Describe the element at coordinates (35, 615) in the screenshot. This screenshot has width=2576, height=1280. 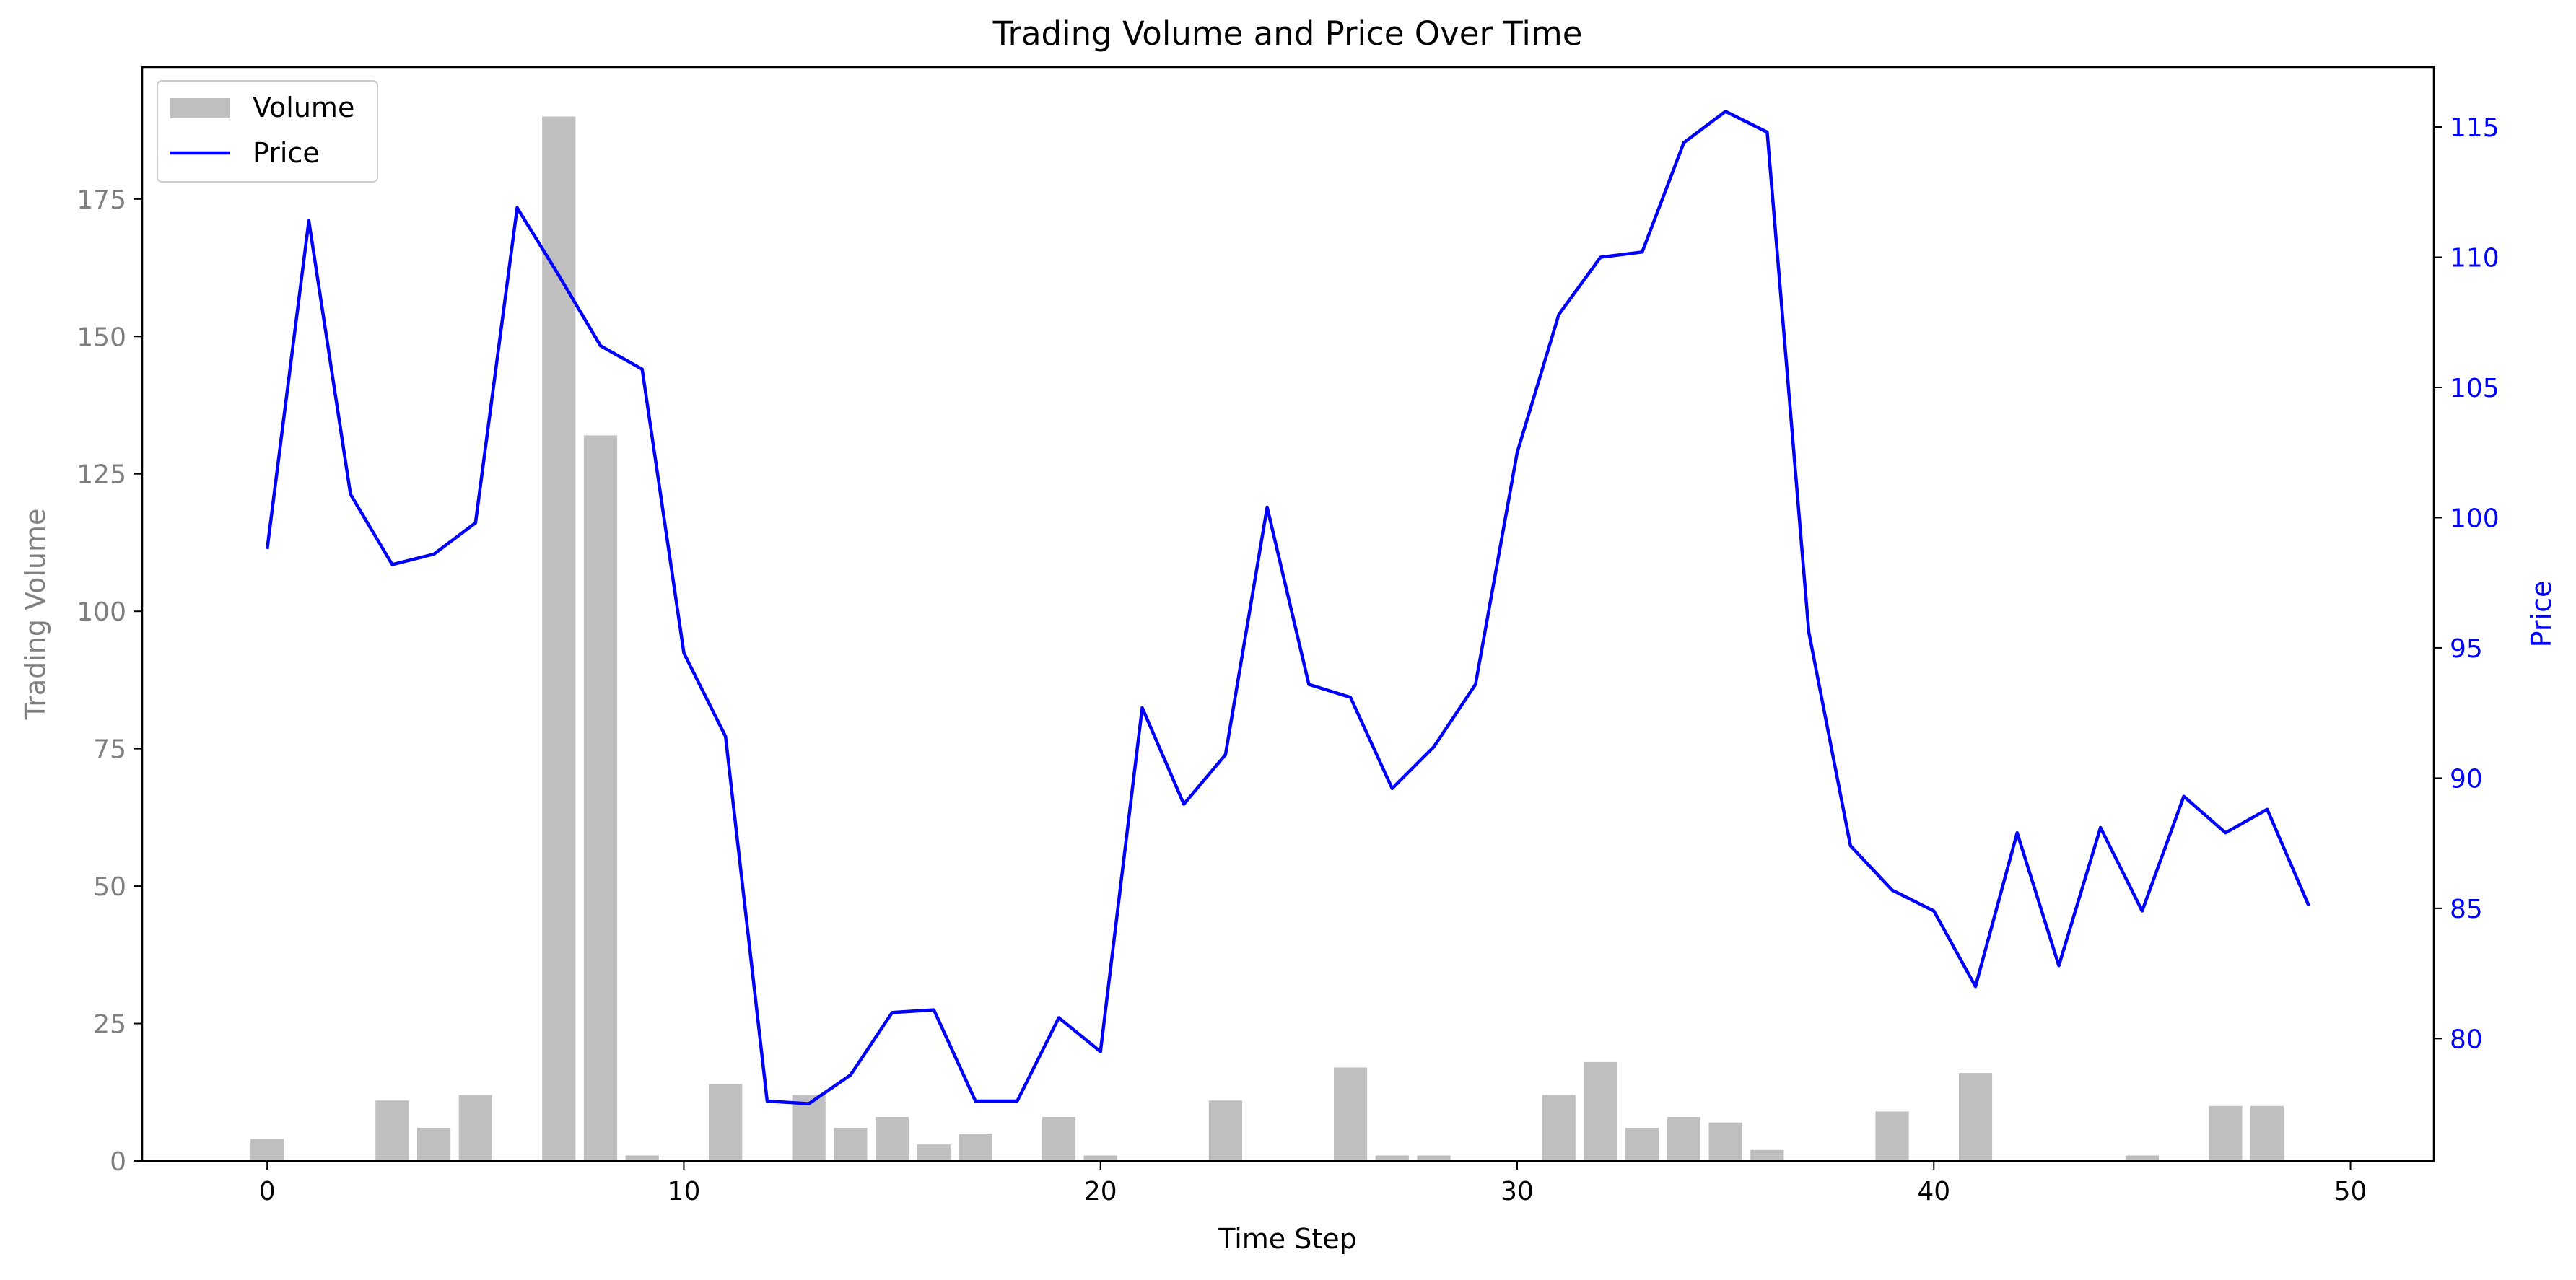
I see `y-left-axis-label: Trading Volume` at that location.